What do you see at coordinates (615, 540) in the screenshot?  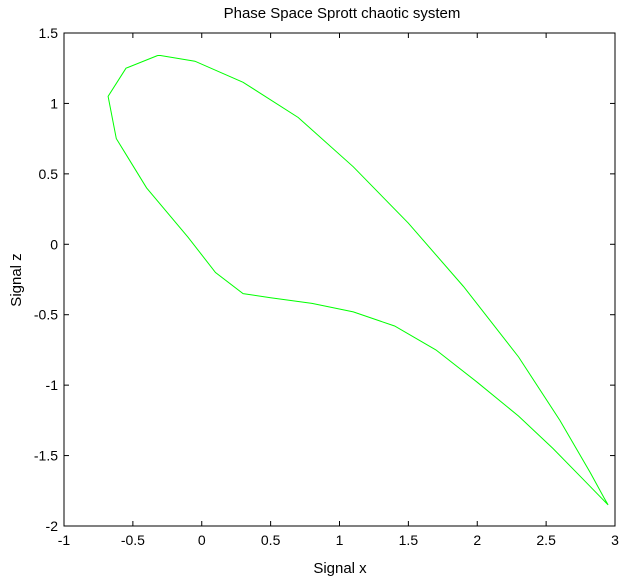 I see `x-tick-label: 3` at bounding box center [615, 540].